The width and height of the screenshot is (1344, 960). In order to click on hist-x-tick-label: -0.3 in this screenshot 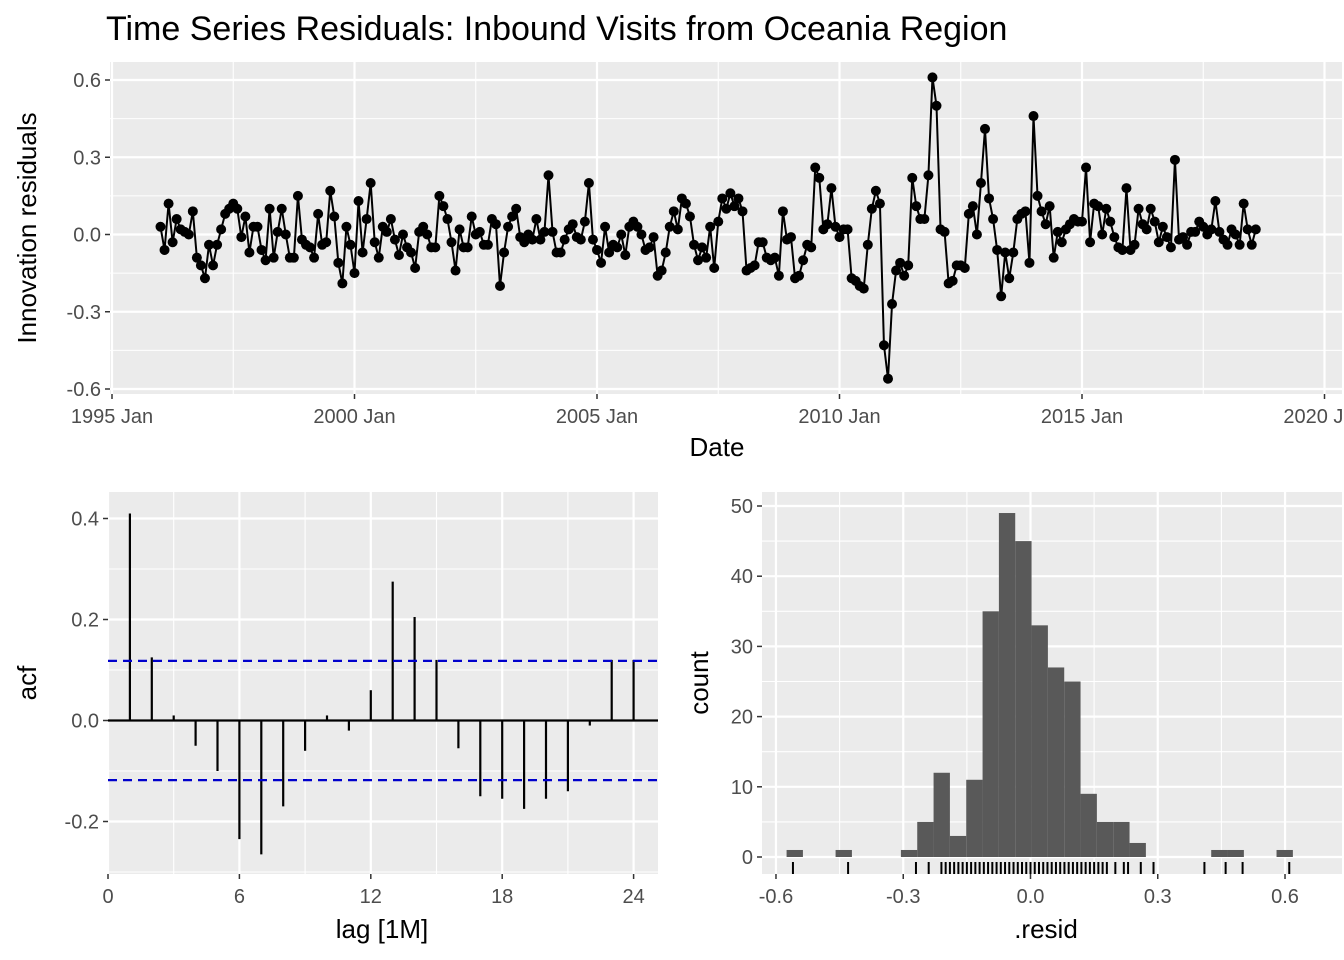, I will do `click(903, 897)`.